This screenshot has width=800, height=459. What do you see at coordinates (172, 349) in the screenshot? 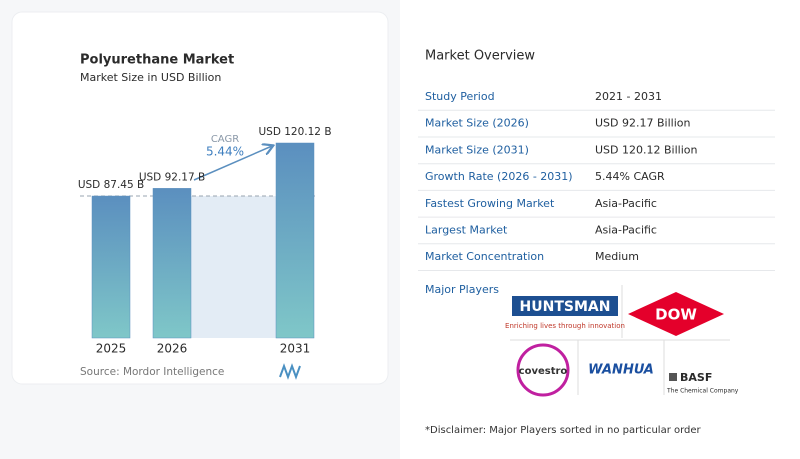
I see `x-tick-label: 2026` at bounding box center [172, 349].